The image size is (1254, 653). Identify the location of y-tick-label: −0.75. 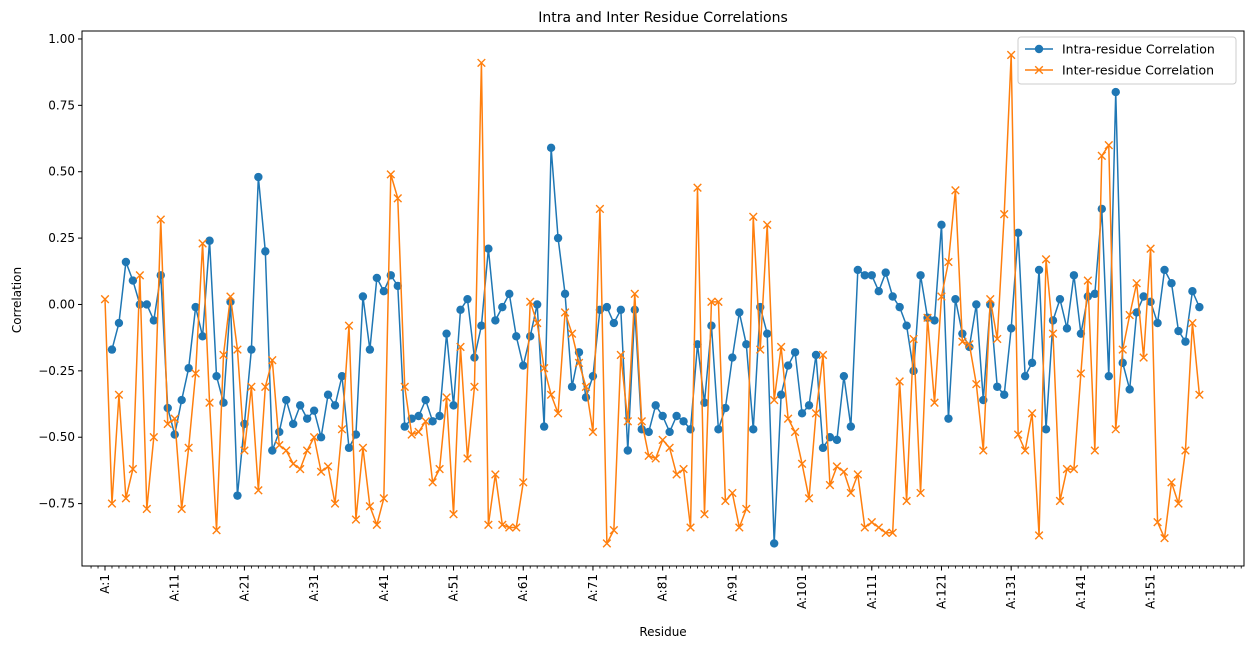
(56, 504).